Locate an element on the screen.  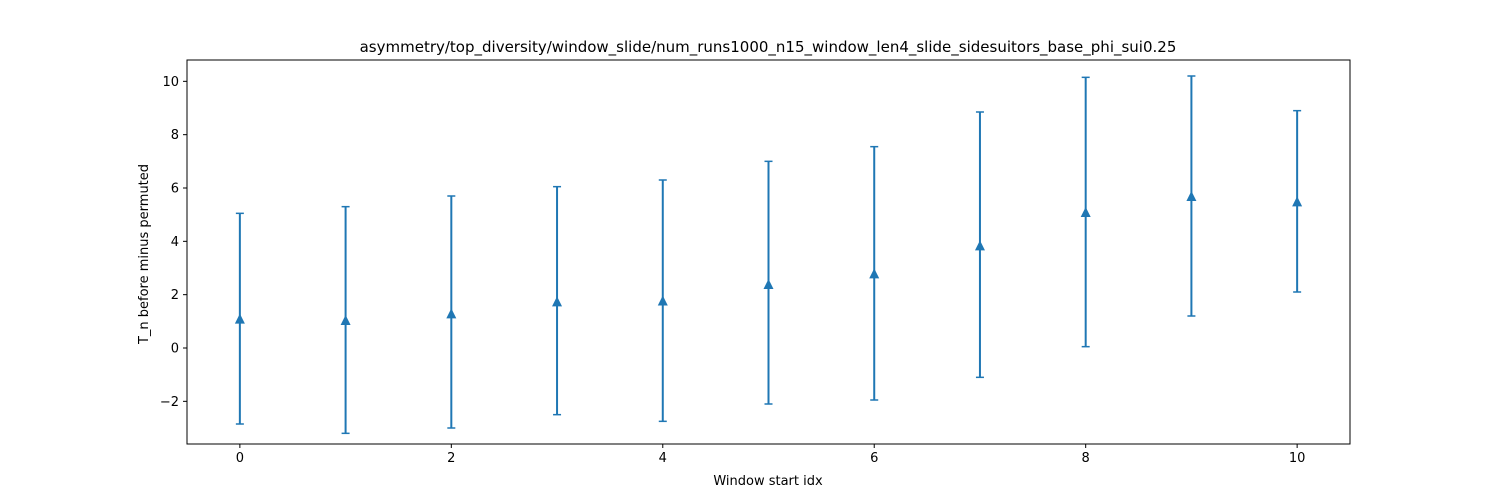
x-tick-label: 0 is located at coordinates (240, 458).